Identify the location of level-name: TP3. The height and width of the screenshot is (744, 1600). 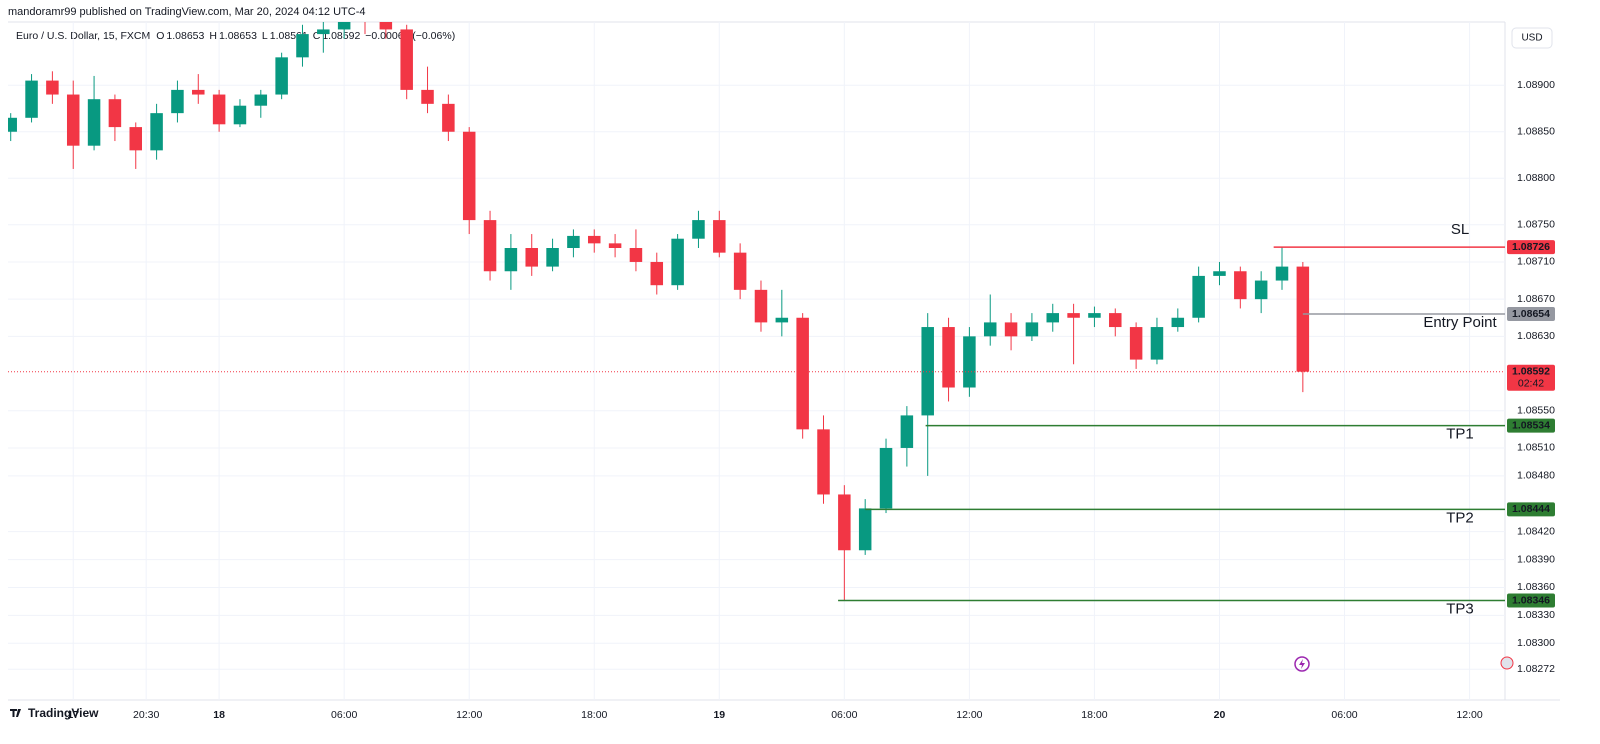
(1460, 608).